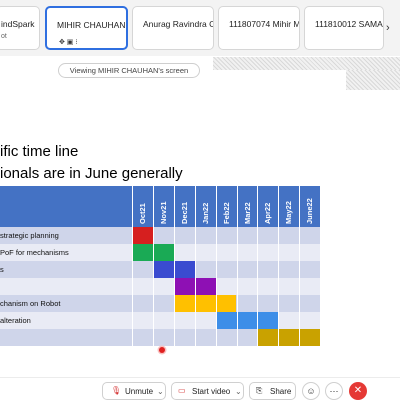 The width and height of the screenshot is (400, 400). I want to click on gantt-month-label: Jan22, so click(205, 206).